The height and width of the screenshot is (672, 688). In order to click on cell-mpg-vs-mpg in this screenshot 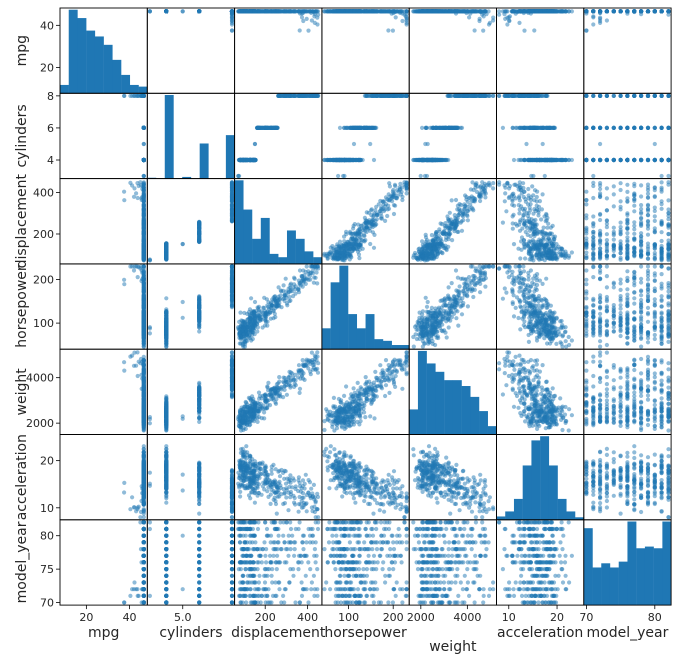, I will do `click(103, 50)`.